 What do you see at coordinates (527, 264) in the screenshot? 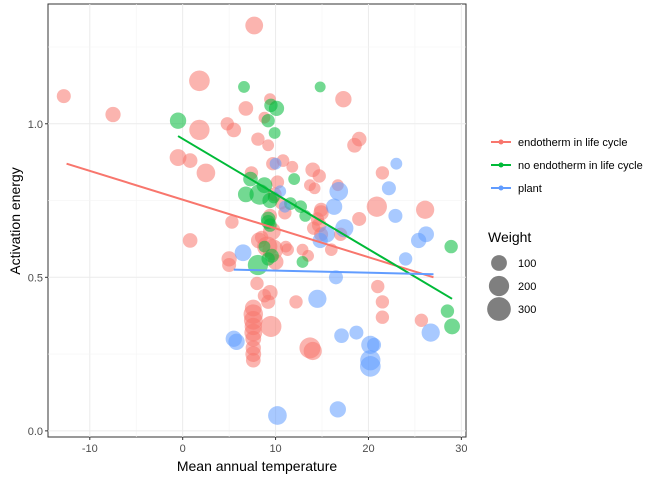
I see `legend-size-label: 100` at bounding box center [527, 264].